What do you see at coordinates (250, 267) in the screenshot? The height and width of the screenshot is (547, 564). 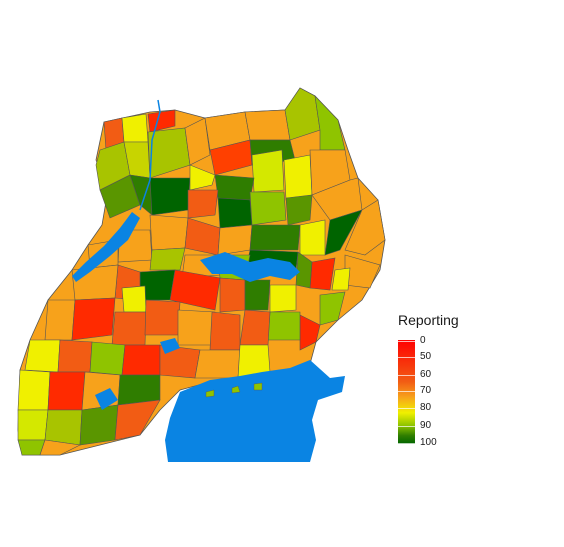 I see `lake-kyoga` at bounding box center [250, 267].